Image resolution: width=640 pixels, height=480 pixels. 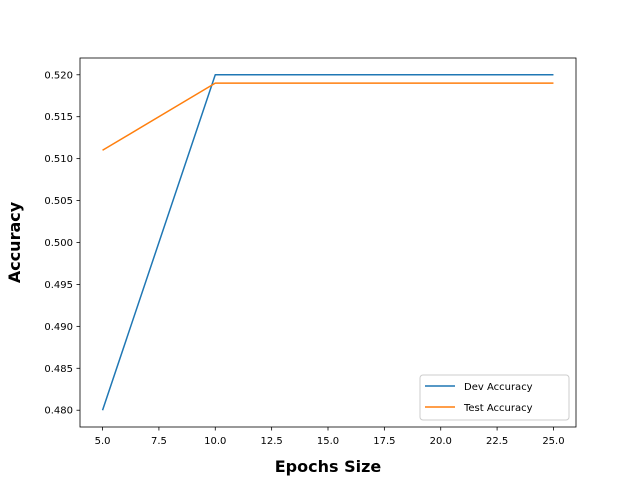 What do you see at coordinates (58, 285) in the screenshot?
I see `y-tick-label: 0.495` at bounding box center [58, 285].